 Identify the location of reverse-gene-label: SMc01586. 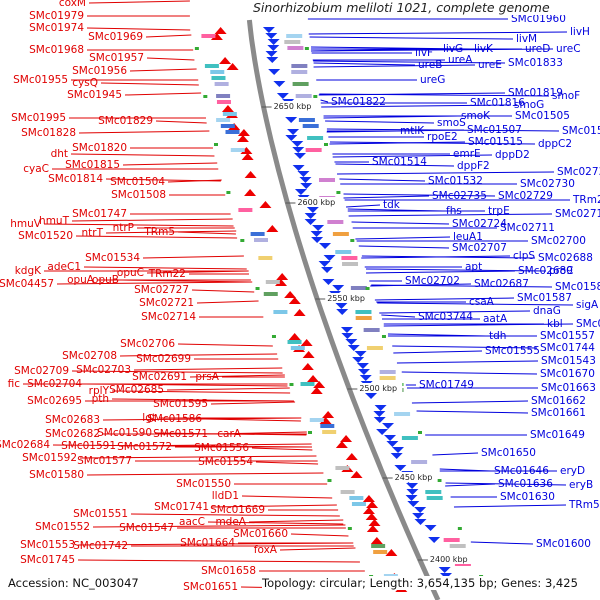
(174, 419).